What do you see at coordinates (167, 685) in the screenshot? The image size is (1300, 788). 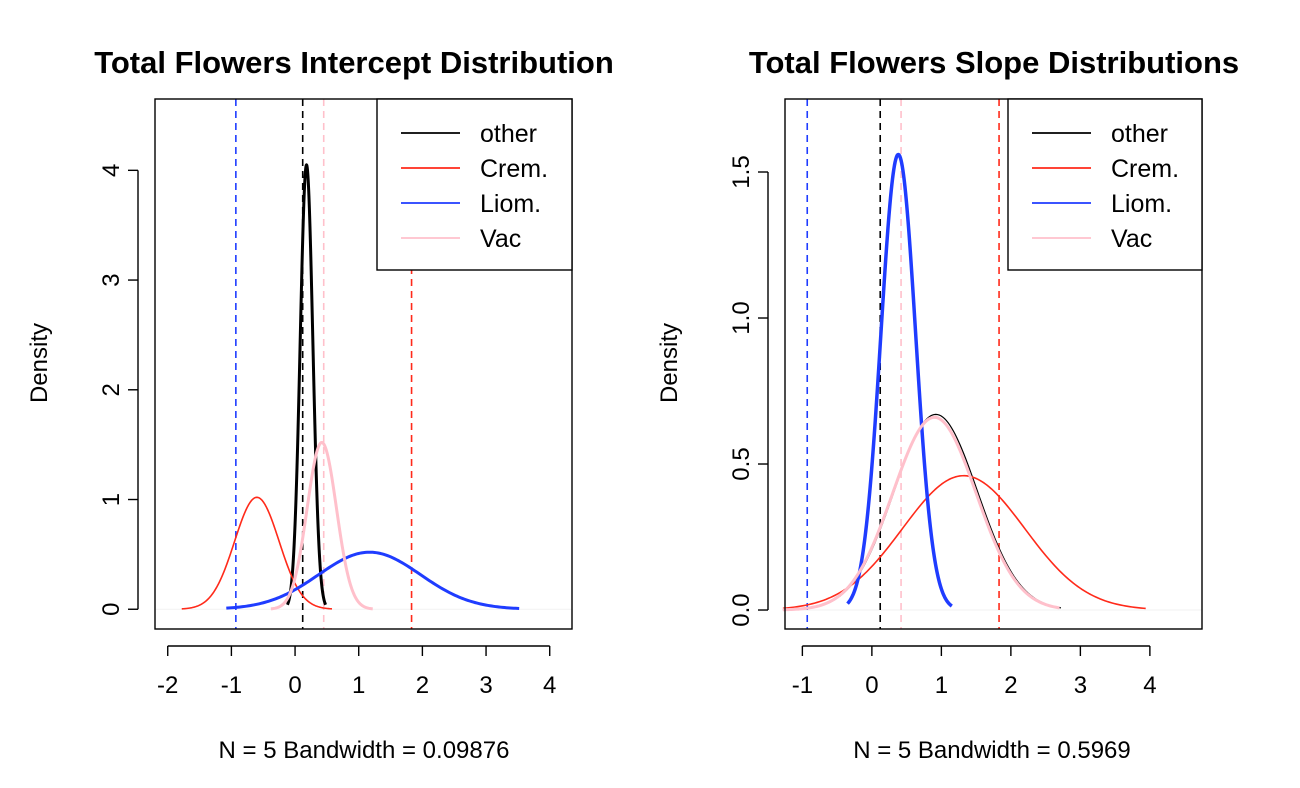 I see `x-tick-label-intercept: -2` at bounding box center [167, 685].